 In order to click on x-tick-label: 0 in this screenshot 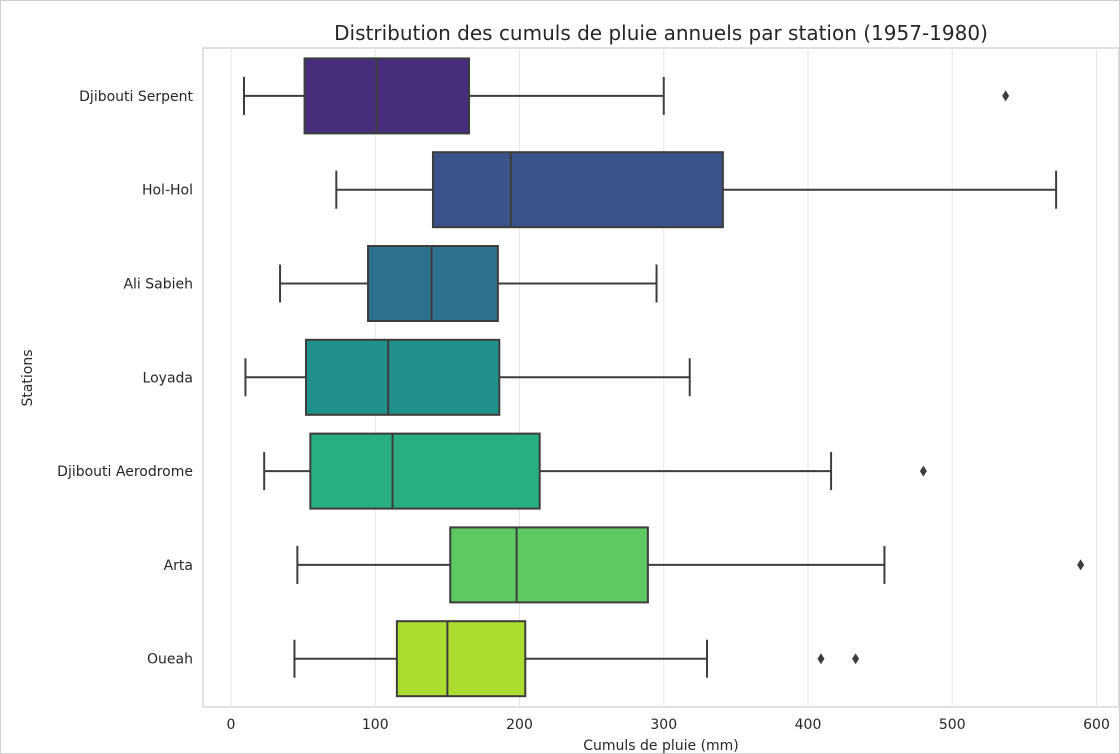, I will do `click(231, 725)`.